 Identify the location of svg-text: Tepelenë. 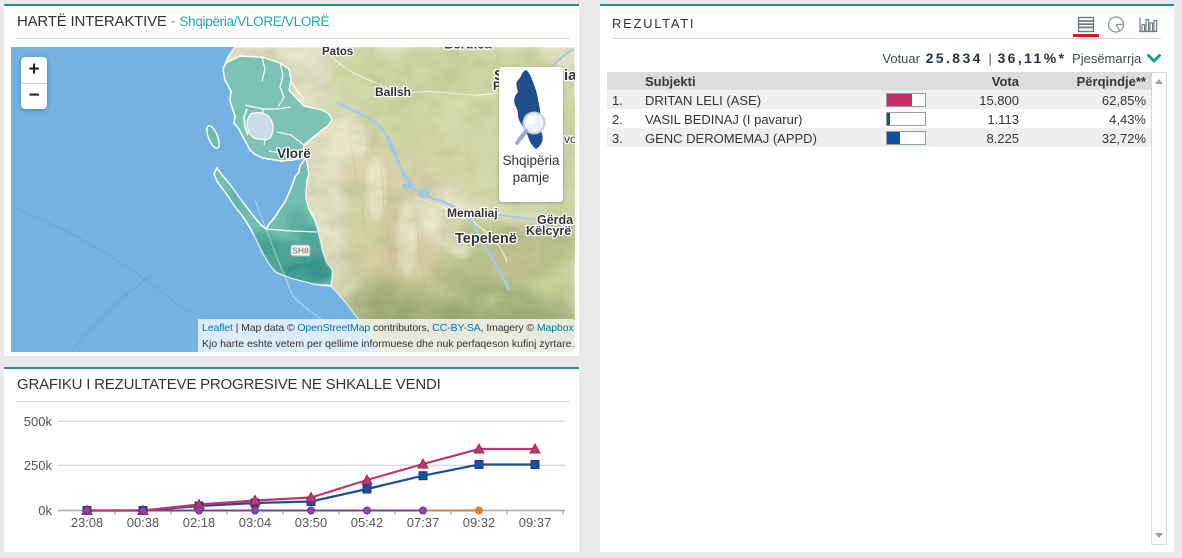
(486, 239).